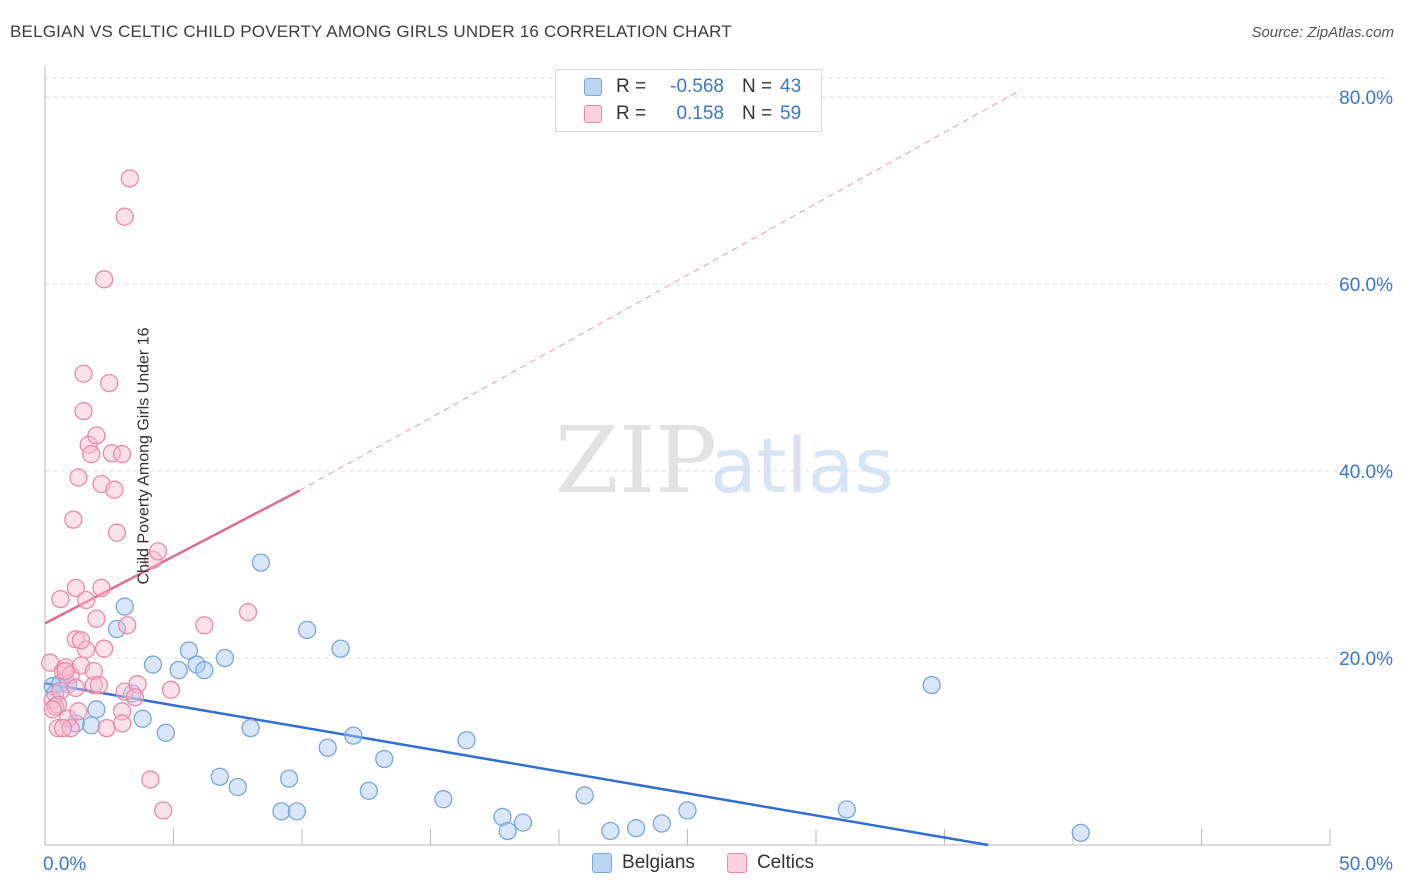  Describe the element at coordinates (636, 460) in the screenshot. I see `watermark-zip: ZIP` at that location.